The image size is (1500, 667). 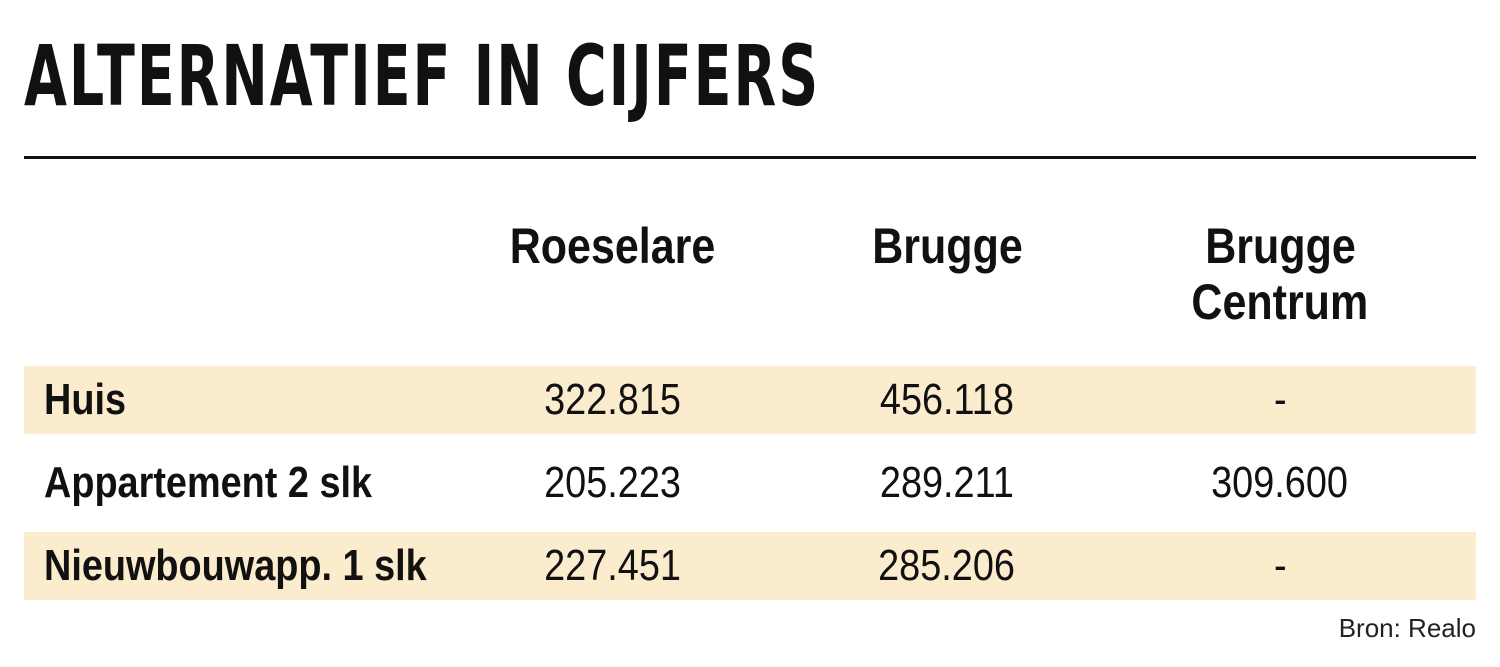 I want to click on table-cell: 227.451, so click(x=613, y=565).